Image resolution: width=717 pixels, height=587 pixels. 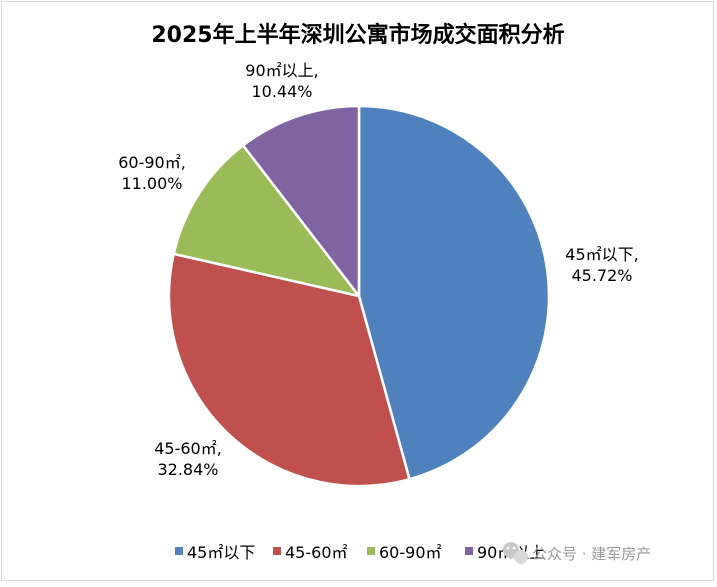 What do you see at coordinates (221, 552) in the screenshot?
I see `legend-label: 45㎡以下` at bounding box center [221, 552].